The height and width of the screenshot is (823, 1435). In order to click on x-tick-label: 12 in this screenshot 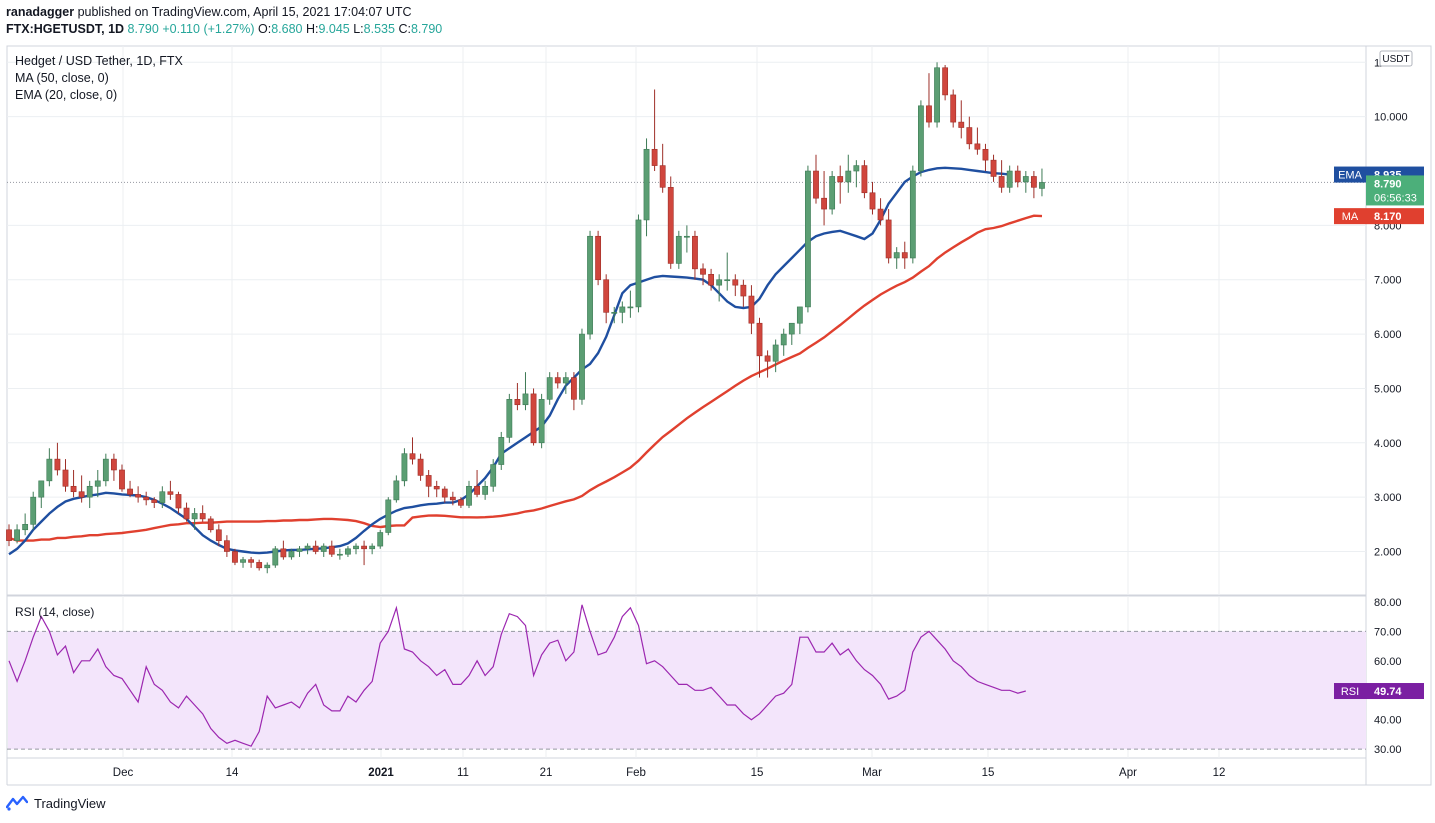, I will do `click(1219, 773)`.